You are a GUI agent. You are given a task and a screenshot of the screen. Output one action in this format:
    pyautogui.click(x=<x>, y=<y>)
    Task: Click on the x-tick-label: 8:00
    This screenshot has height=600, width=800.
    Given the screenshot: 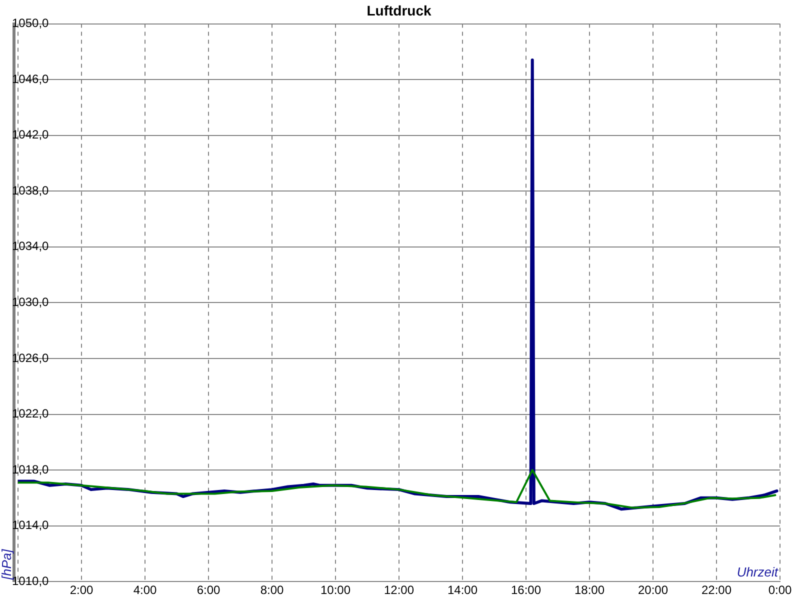 What is the action you would take?
    pyautogui.click(x=272, y=590)
    